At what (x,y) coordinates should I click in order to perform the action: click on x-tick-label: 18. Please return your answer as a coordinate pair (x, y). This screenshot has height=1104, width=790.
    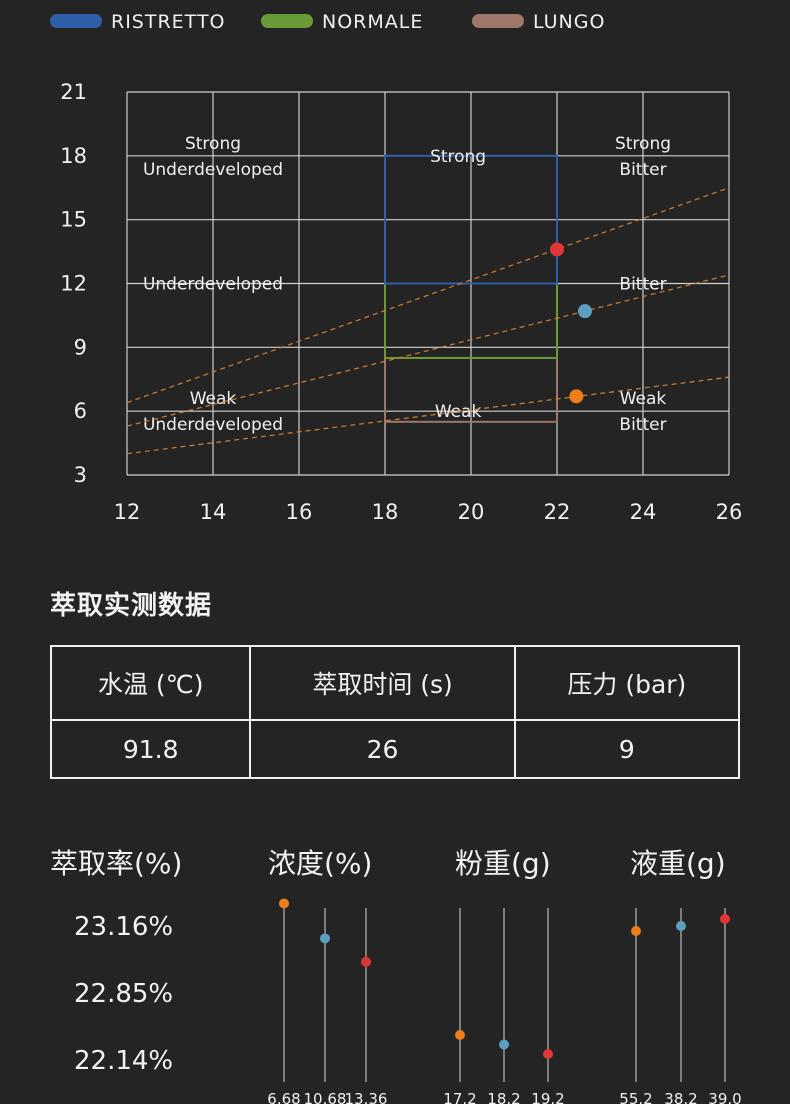
    Looking at the image, I should click on (385, 512).